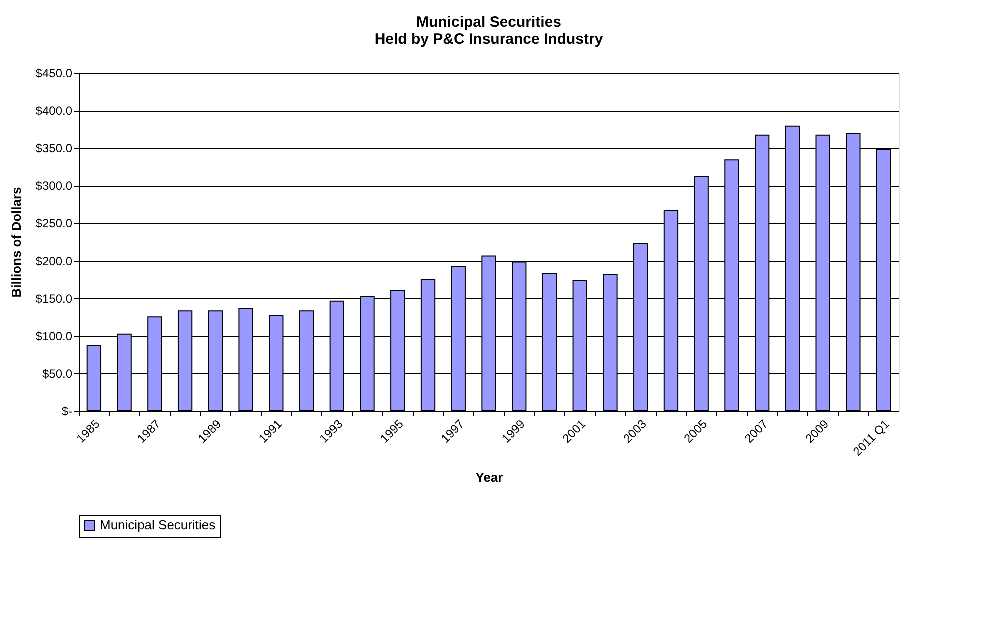  Describe the element at coordinates (54, 223) in the screenshot. I see `y-tick-label: $250.0` at that location.